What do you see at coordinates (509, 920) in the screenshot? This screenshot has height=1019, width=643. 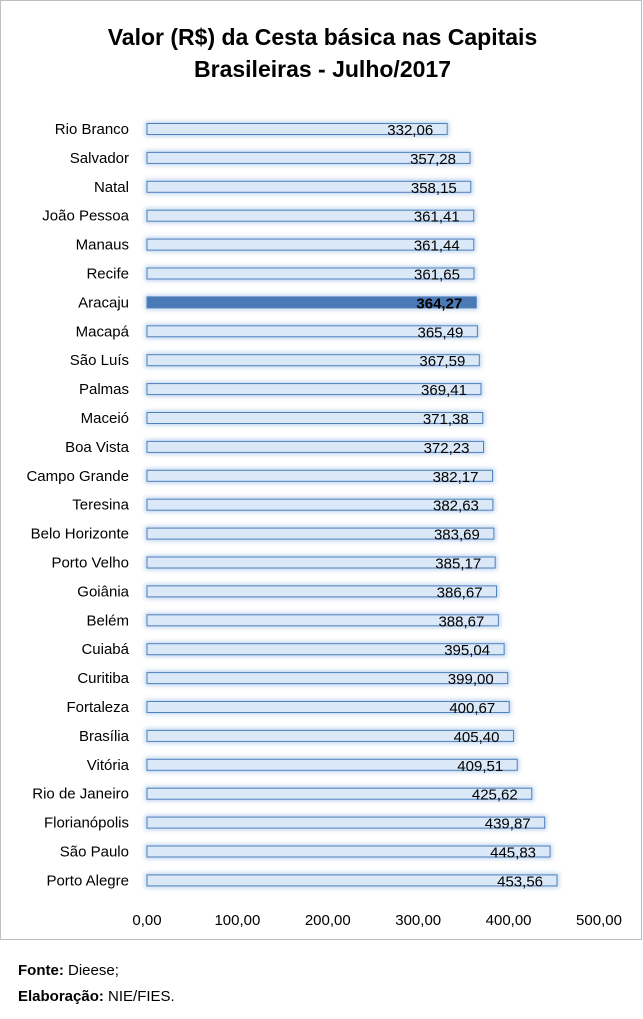 I see `x-tick-label: 400,00` at bounding box center [509, 920].